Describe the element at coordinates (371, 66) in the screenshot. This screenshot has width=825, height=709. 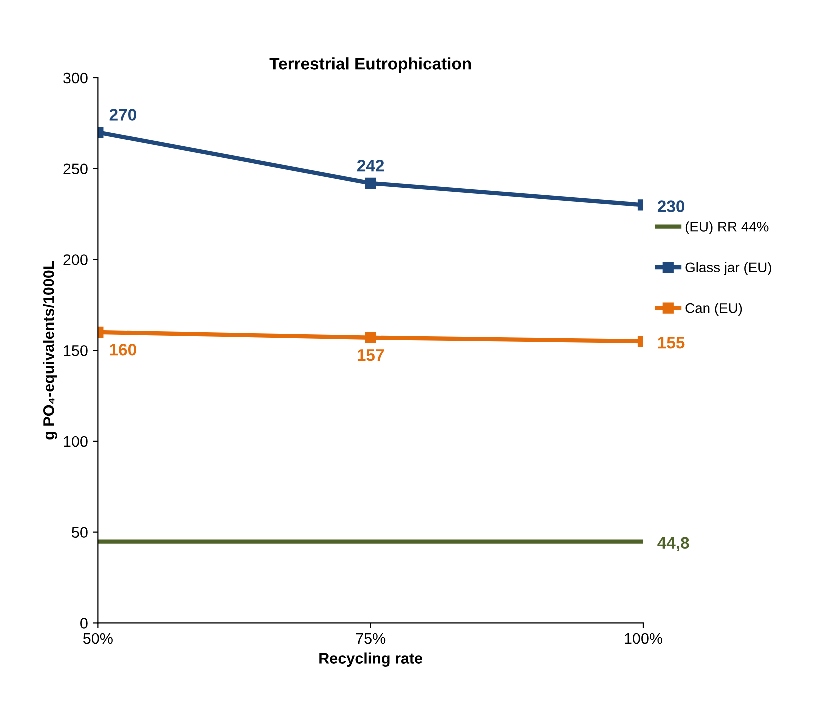
I see `chart-title: Terrestrial Eutrophication` at that location.